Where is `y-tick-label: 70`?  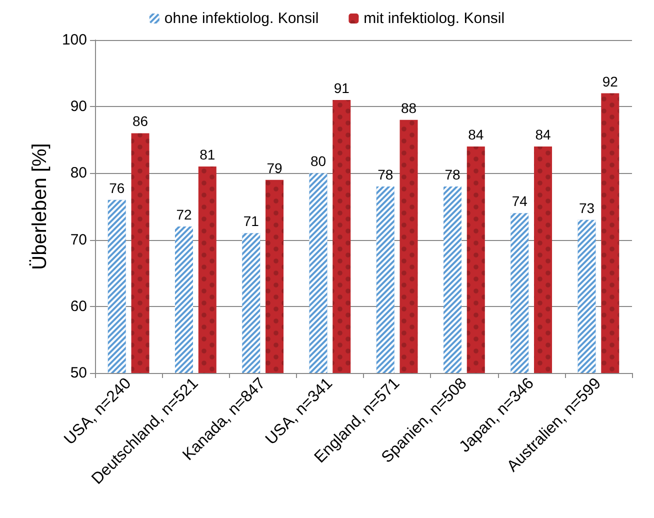 y-tick-label: 70 is located at coordinates (78, 239).